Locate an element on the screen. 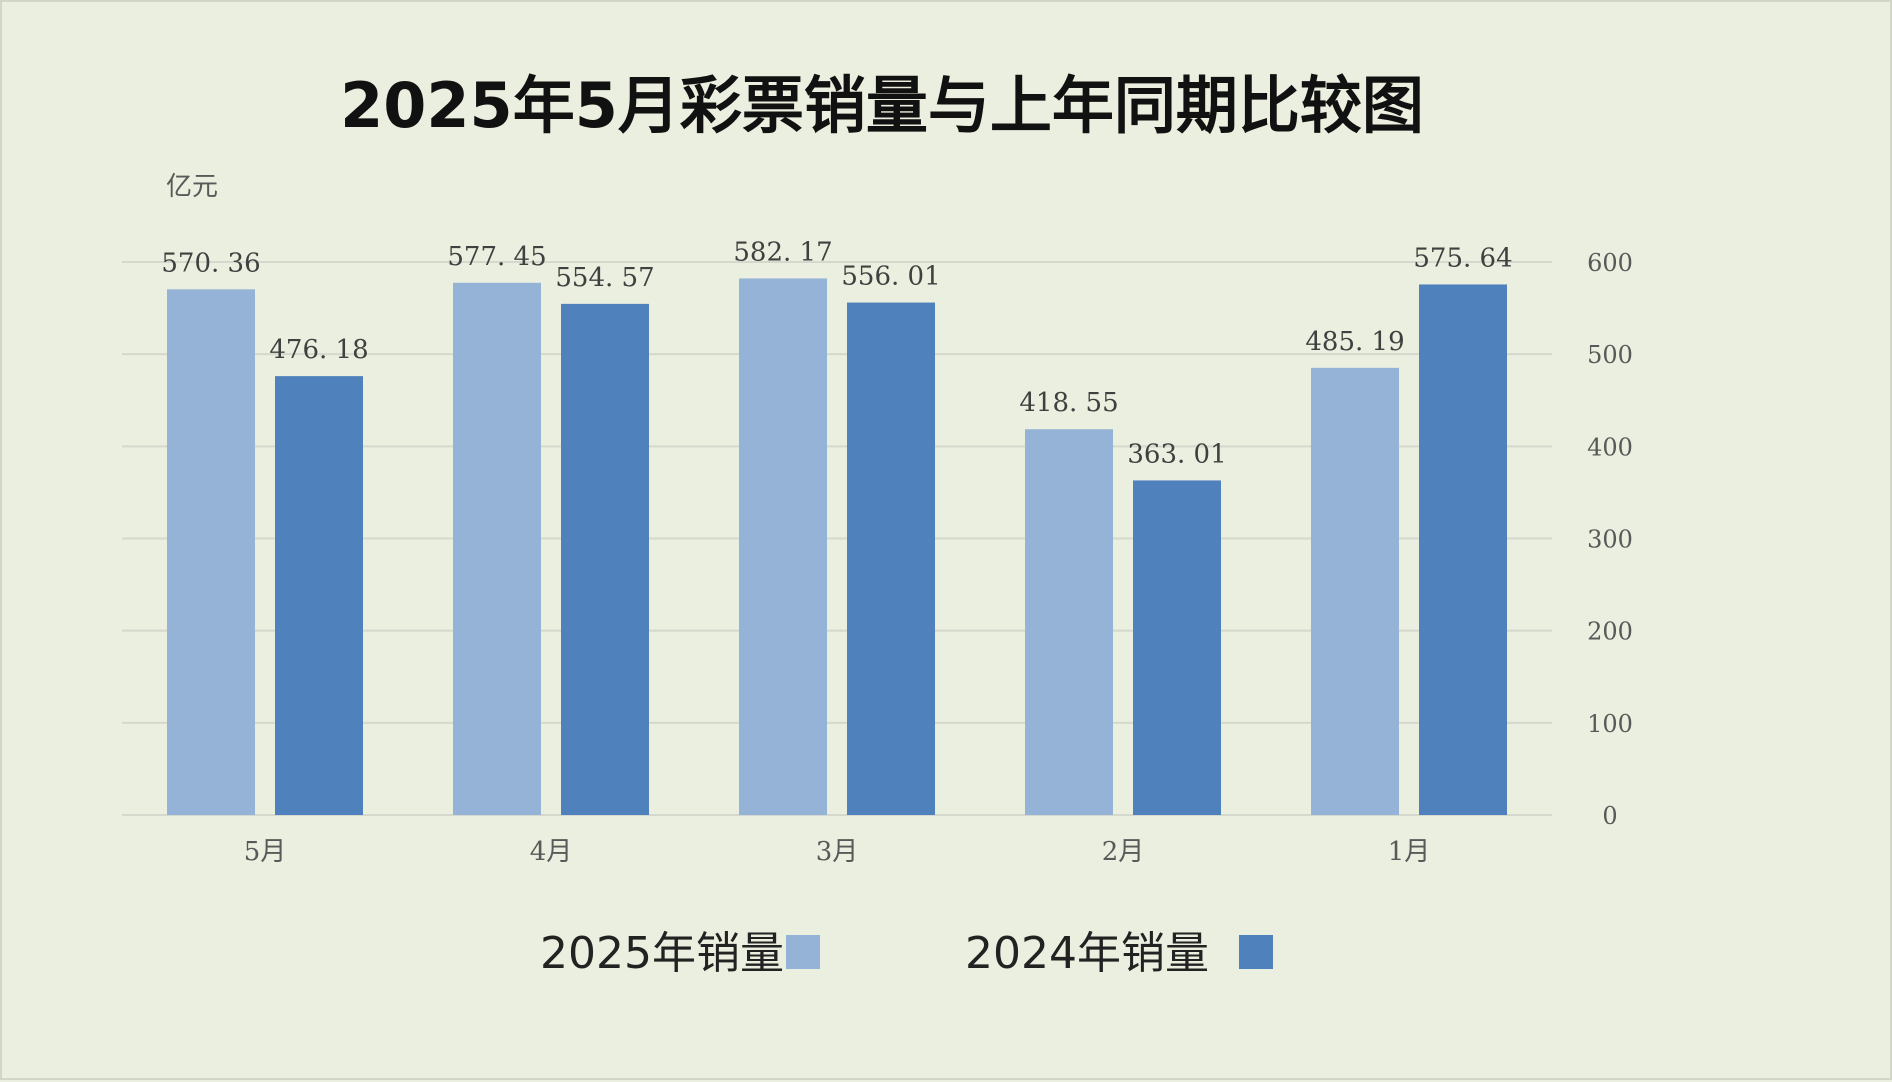 This screenshot has height=1082, width=1892. y-axis-ticks: 0 100 200 300 400 500 600 is located at coordinates (1610, 539).